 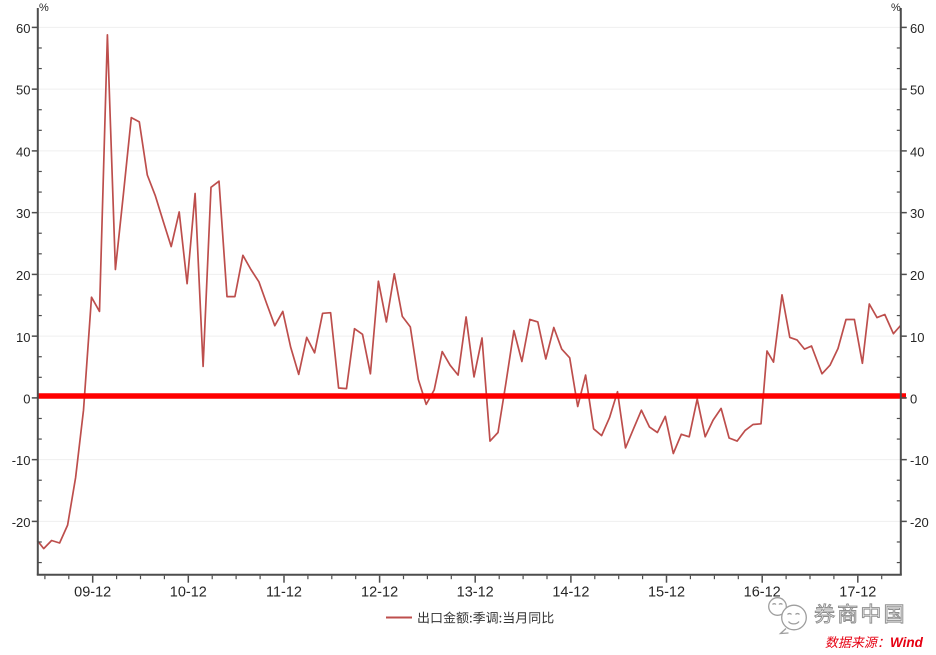 I want to click on svg-text: Wind, so click(x=907, y=642).